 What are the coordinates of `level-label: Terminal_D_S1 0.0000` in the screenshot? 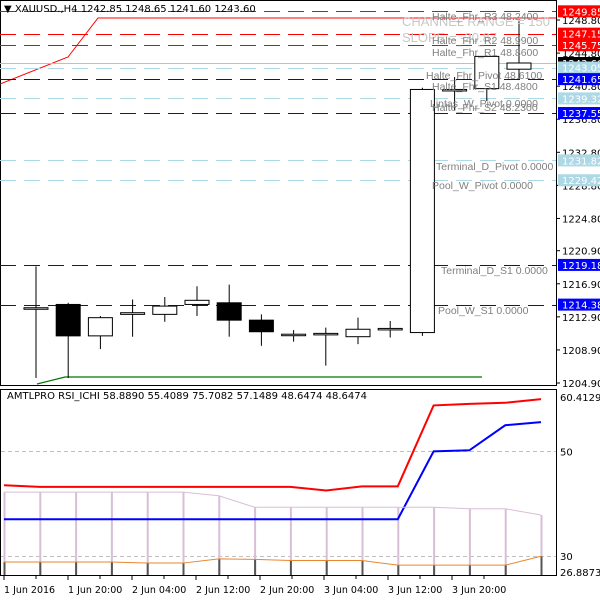 It's located at (494, 271).